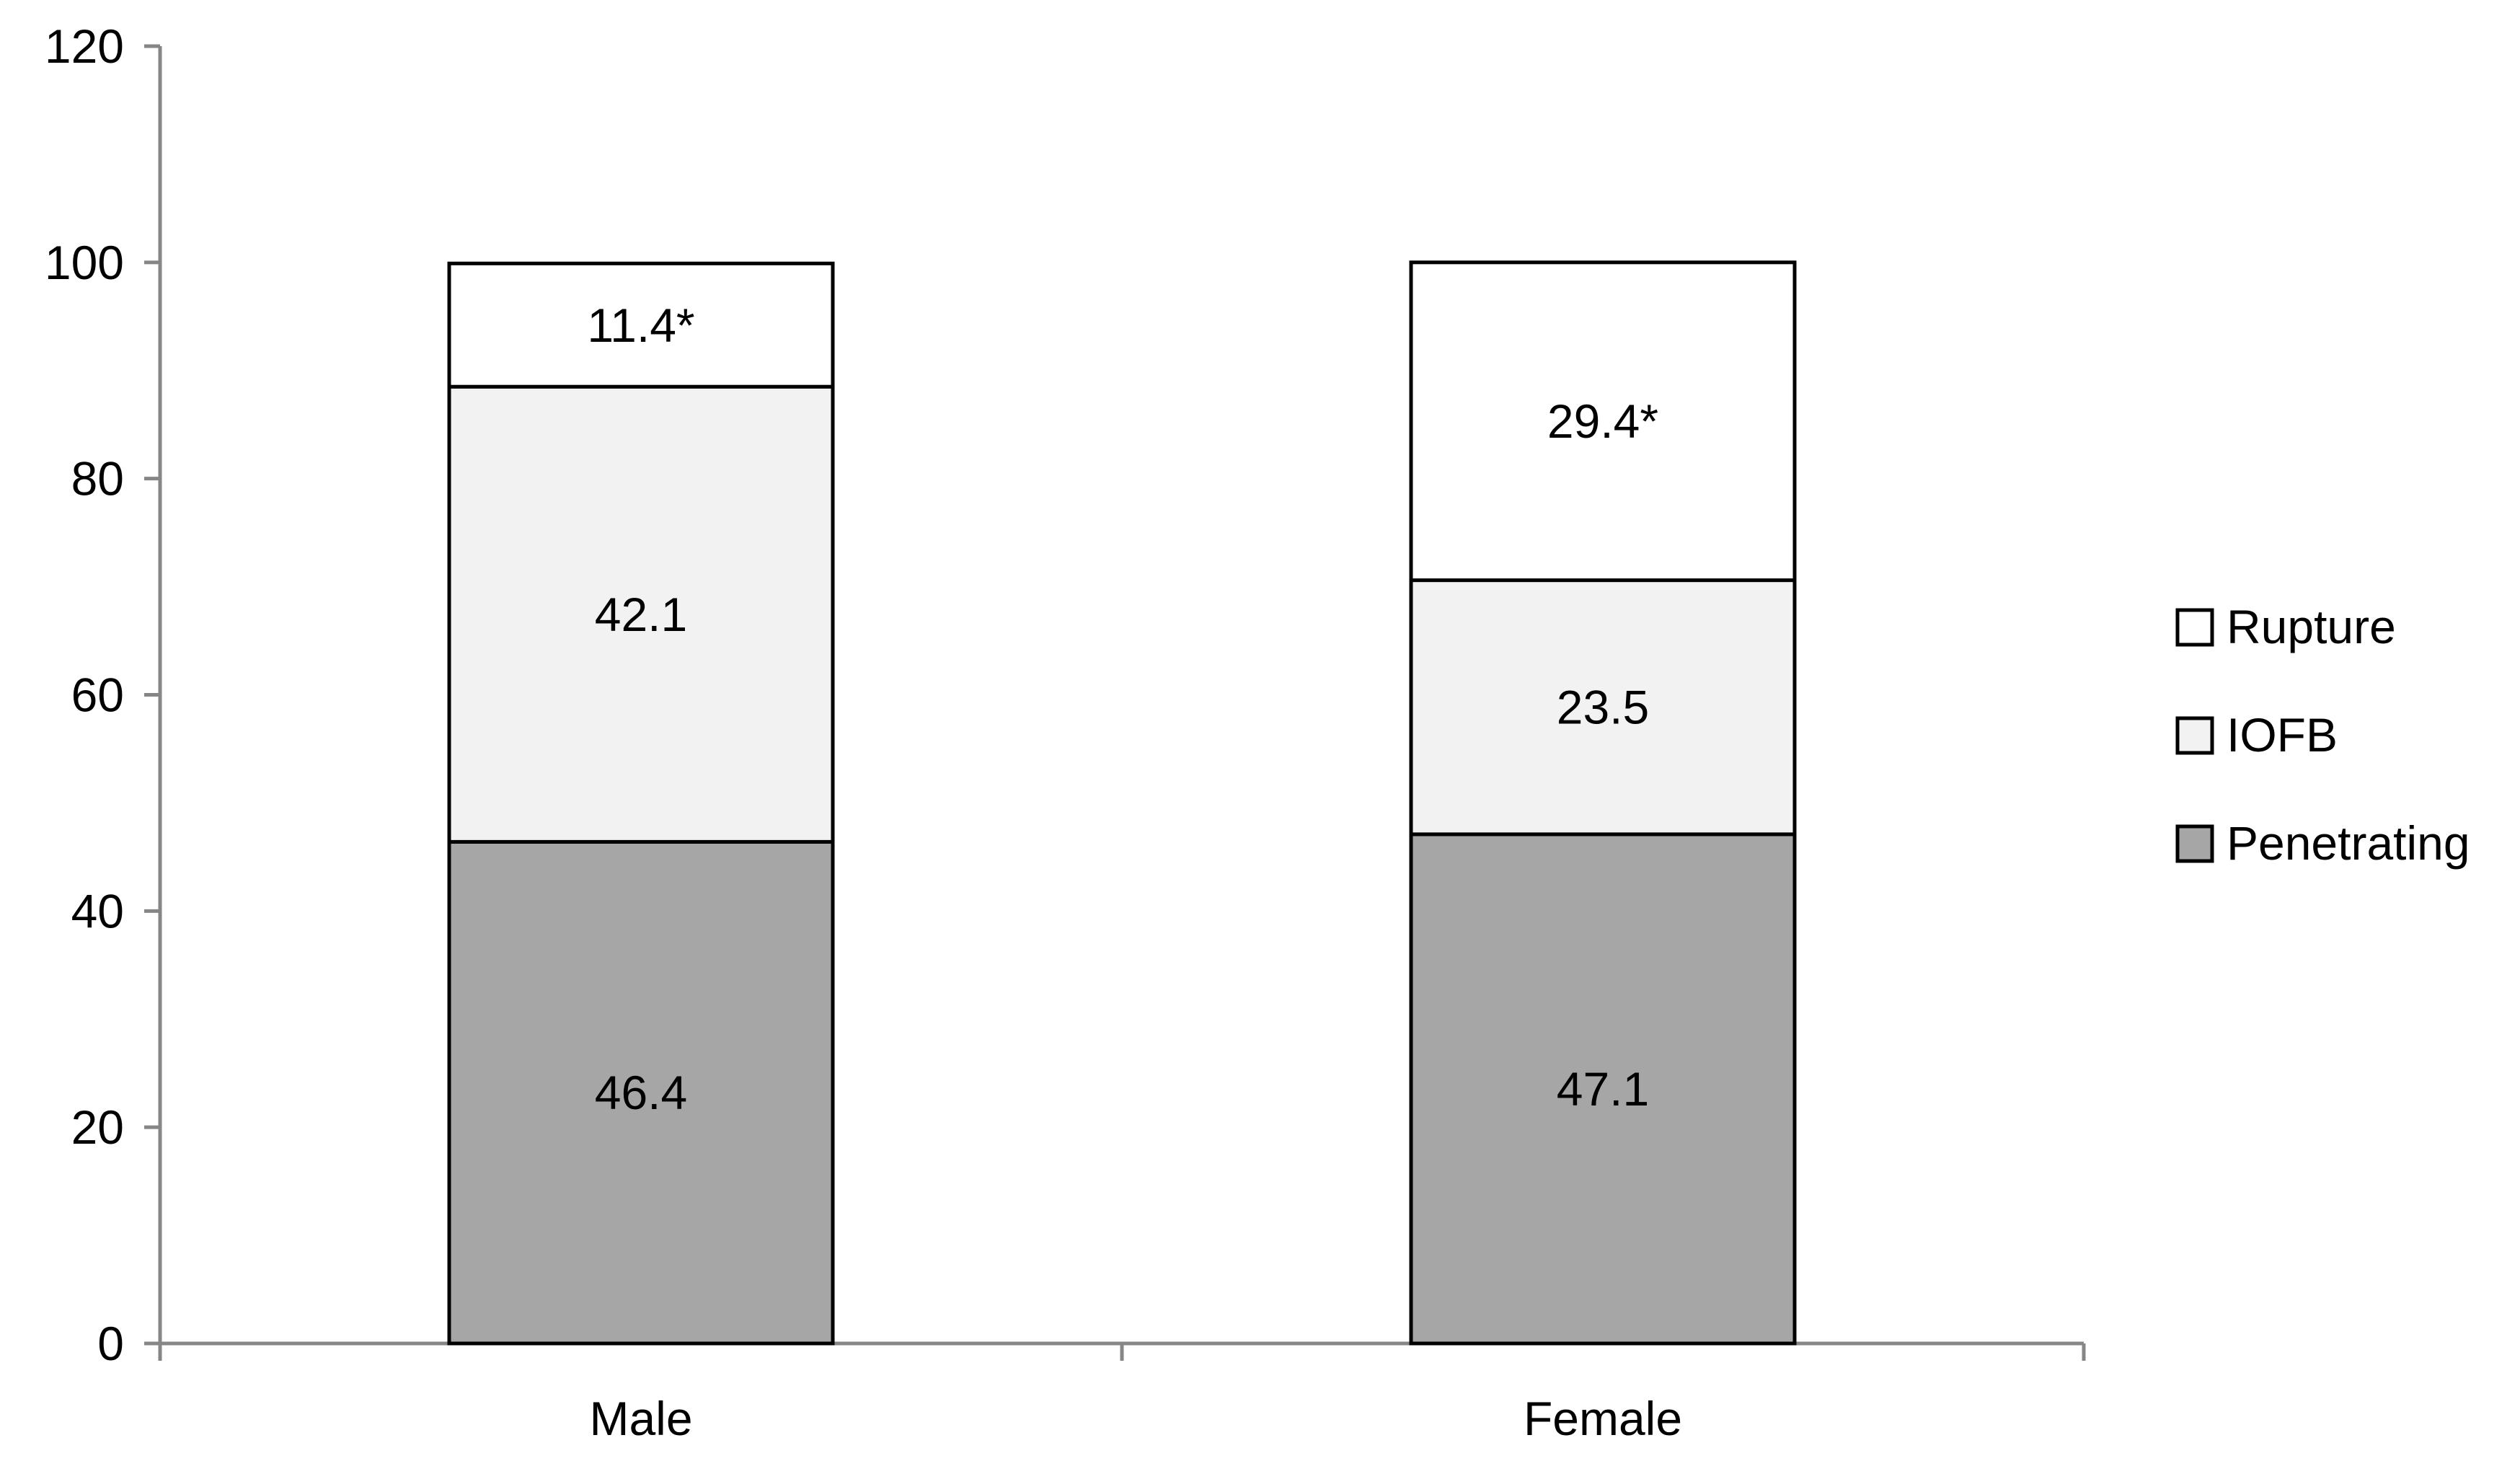  I want to click on data-label: 11.4*, so click(640, 325).